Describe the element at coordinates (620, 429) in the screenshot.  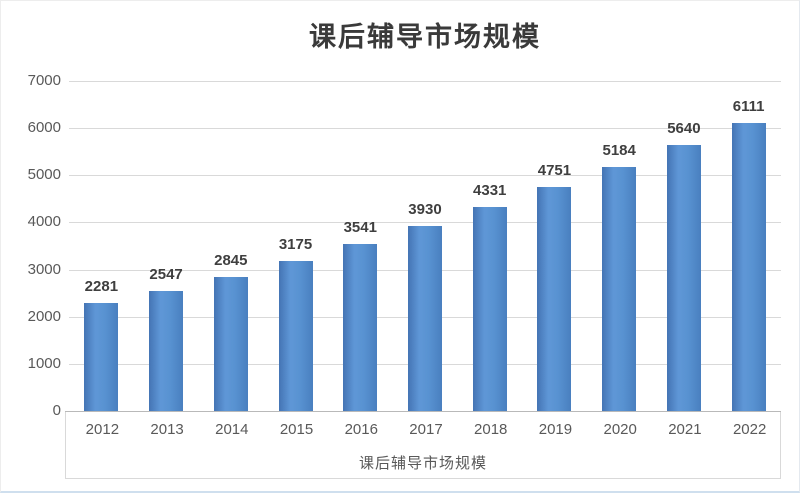
I see `x-tick-label: 2020` at that location.